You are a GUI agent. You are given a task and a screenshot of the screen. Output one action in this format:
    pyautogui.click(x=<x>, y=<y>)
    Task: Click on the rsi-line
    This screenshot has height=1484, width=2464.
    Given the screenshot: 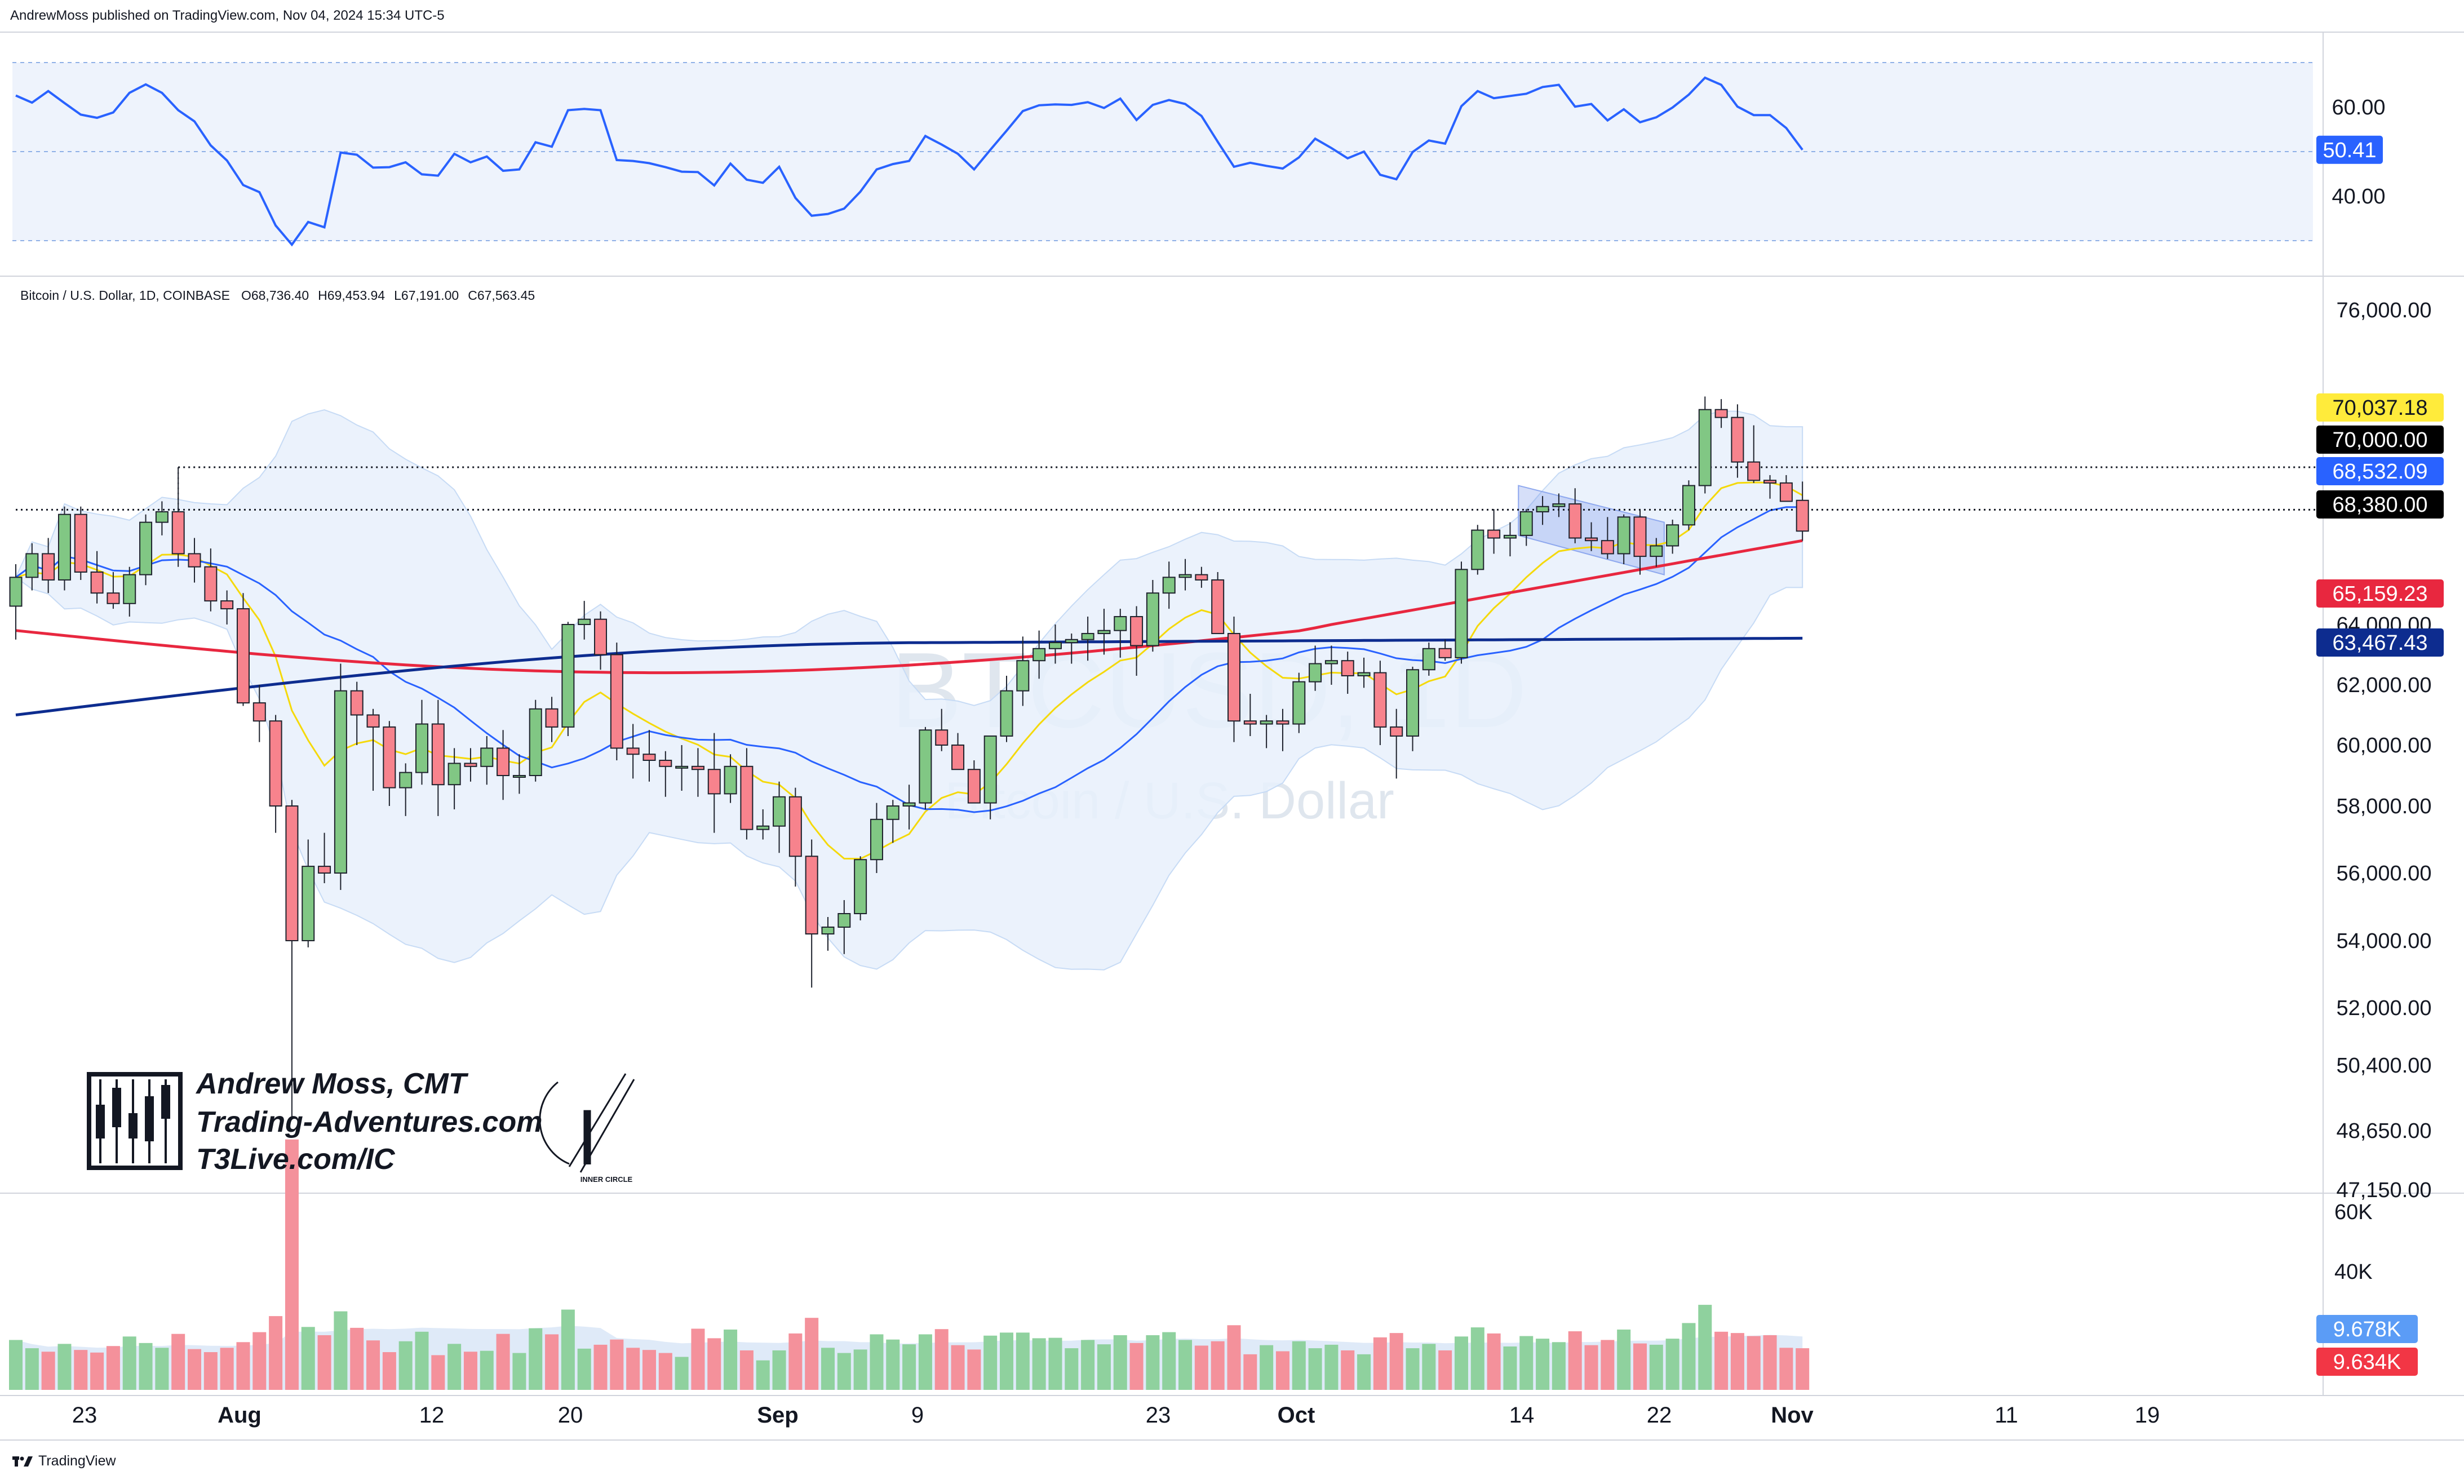 What is the action you would take?
    pyautogui.click(x=909, y=161)
    